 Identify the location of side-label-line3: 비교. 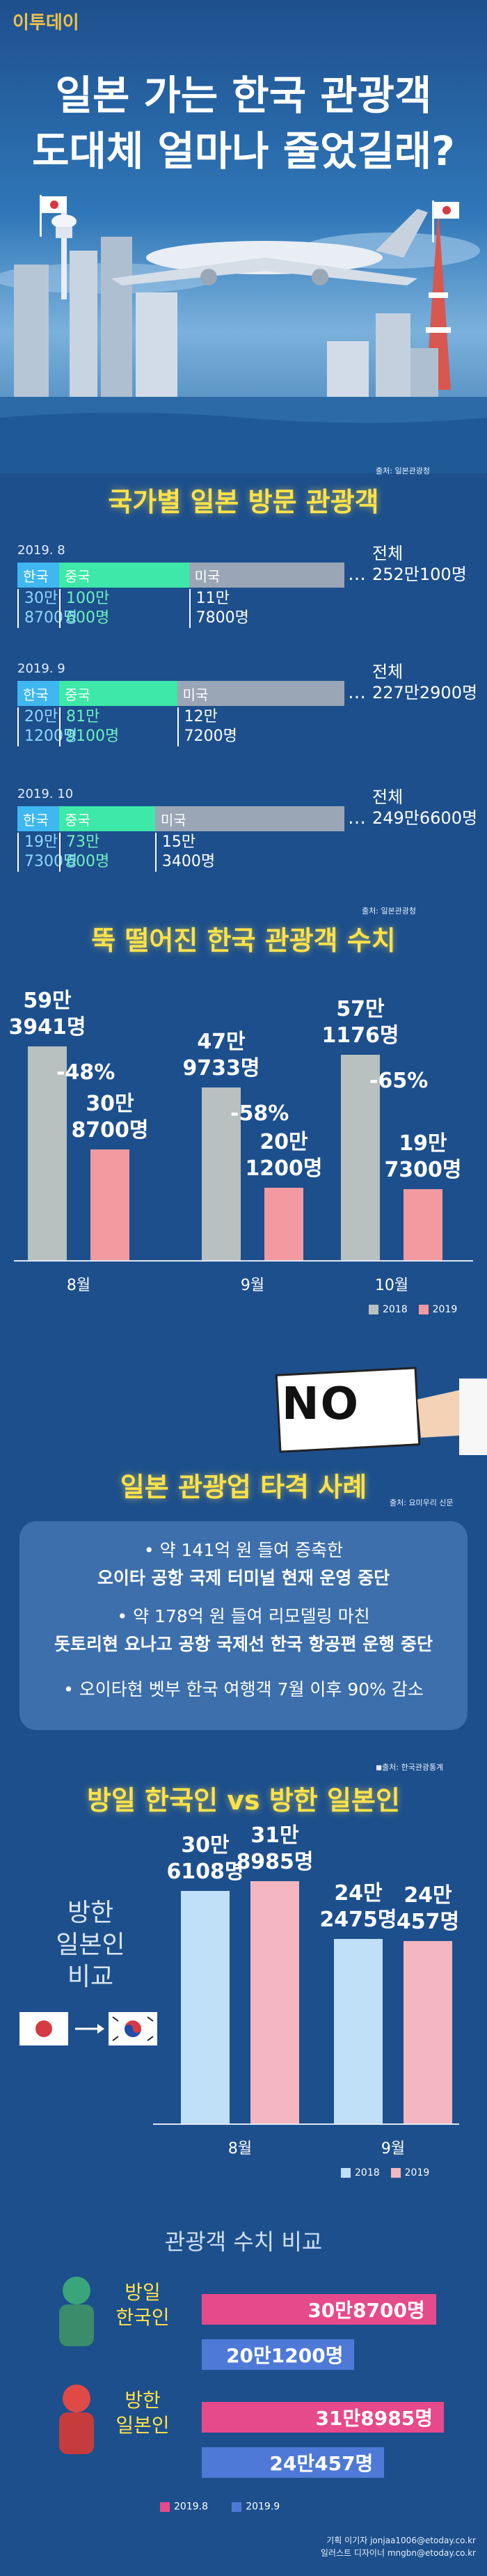
(91, 1977).